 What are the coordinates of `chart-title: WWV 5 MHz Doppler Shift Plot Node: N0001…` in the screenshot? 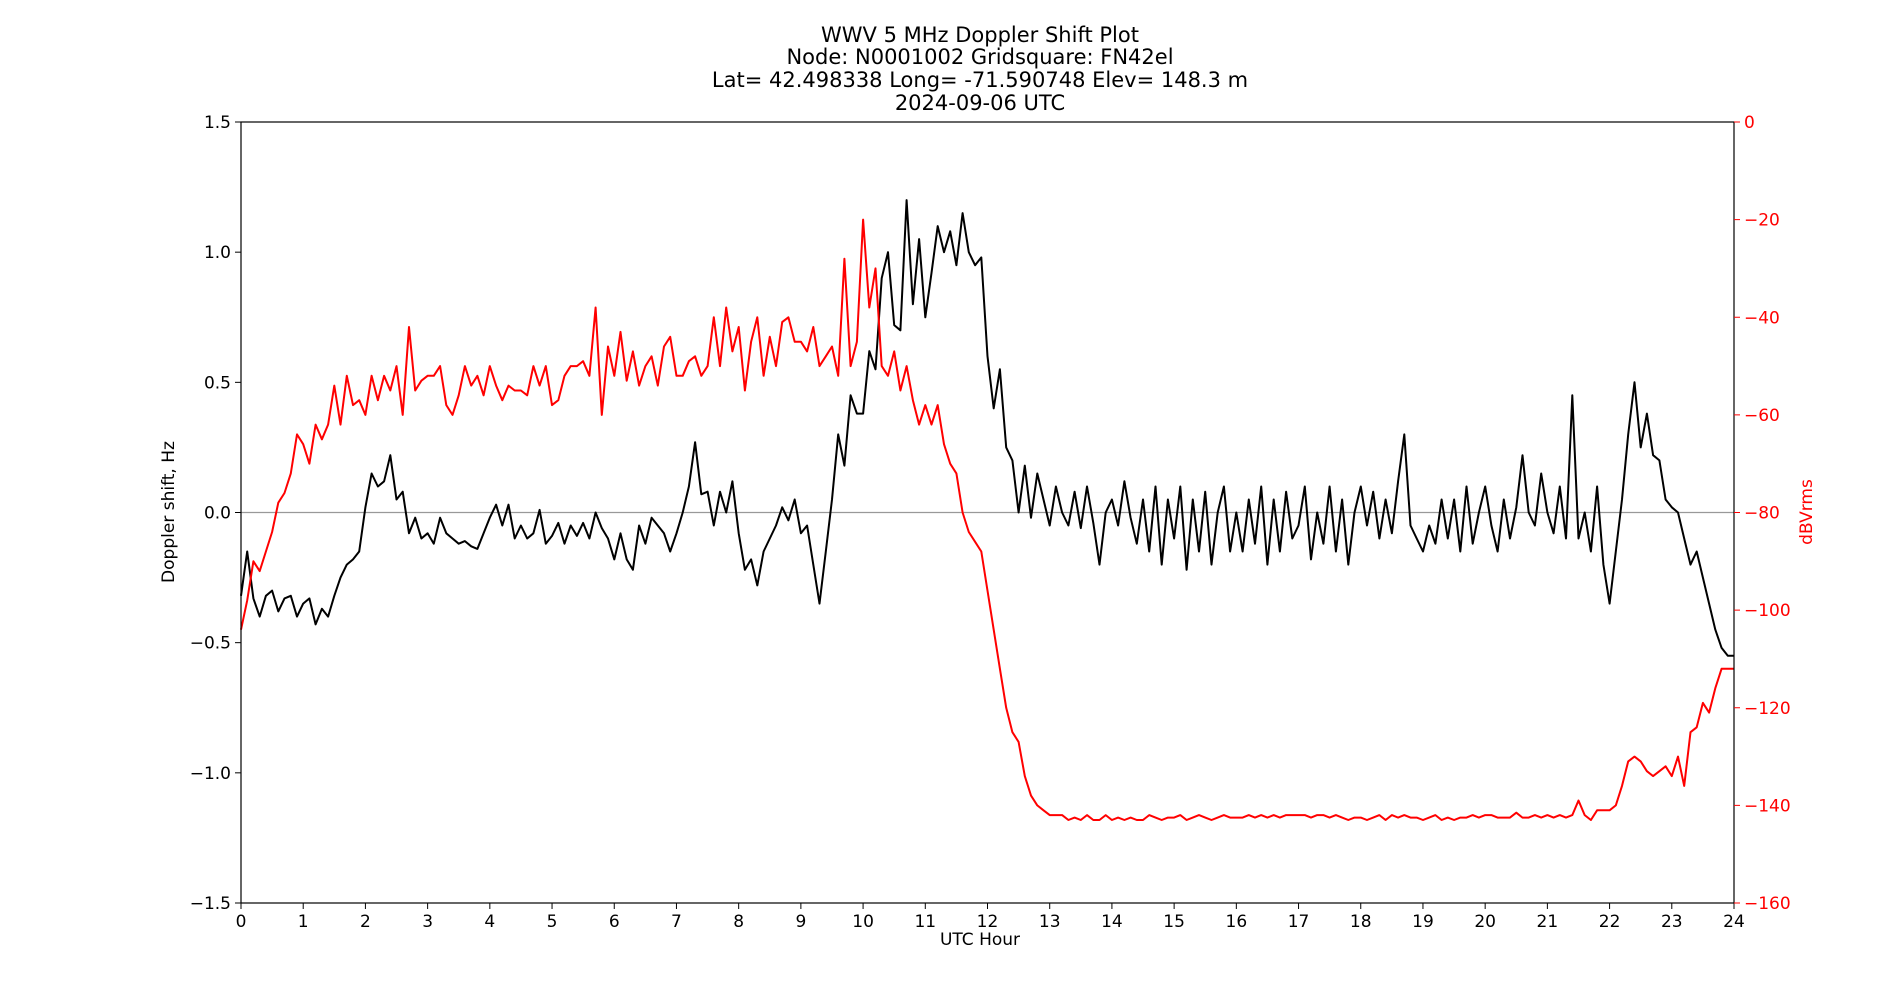 It's located at (980, 69).